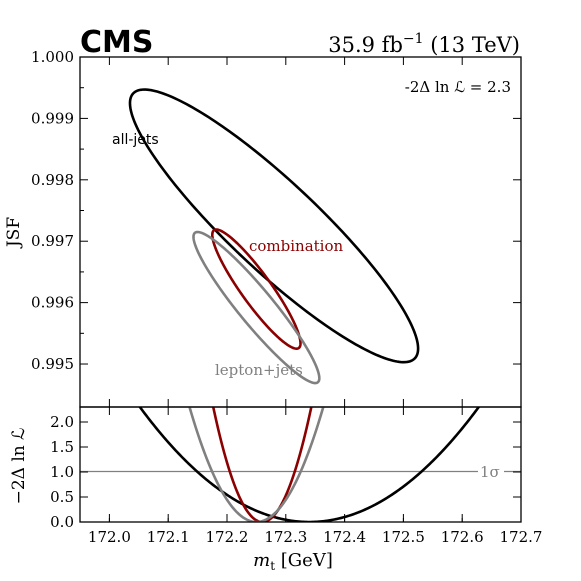 Image resolution: width=581 pixels, height=581 pixels. Describe the element at coordinates (403, 537) in the screenshot. I see `x-tick-label: 172.5` at that location.